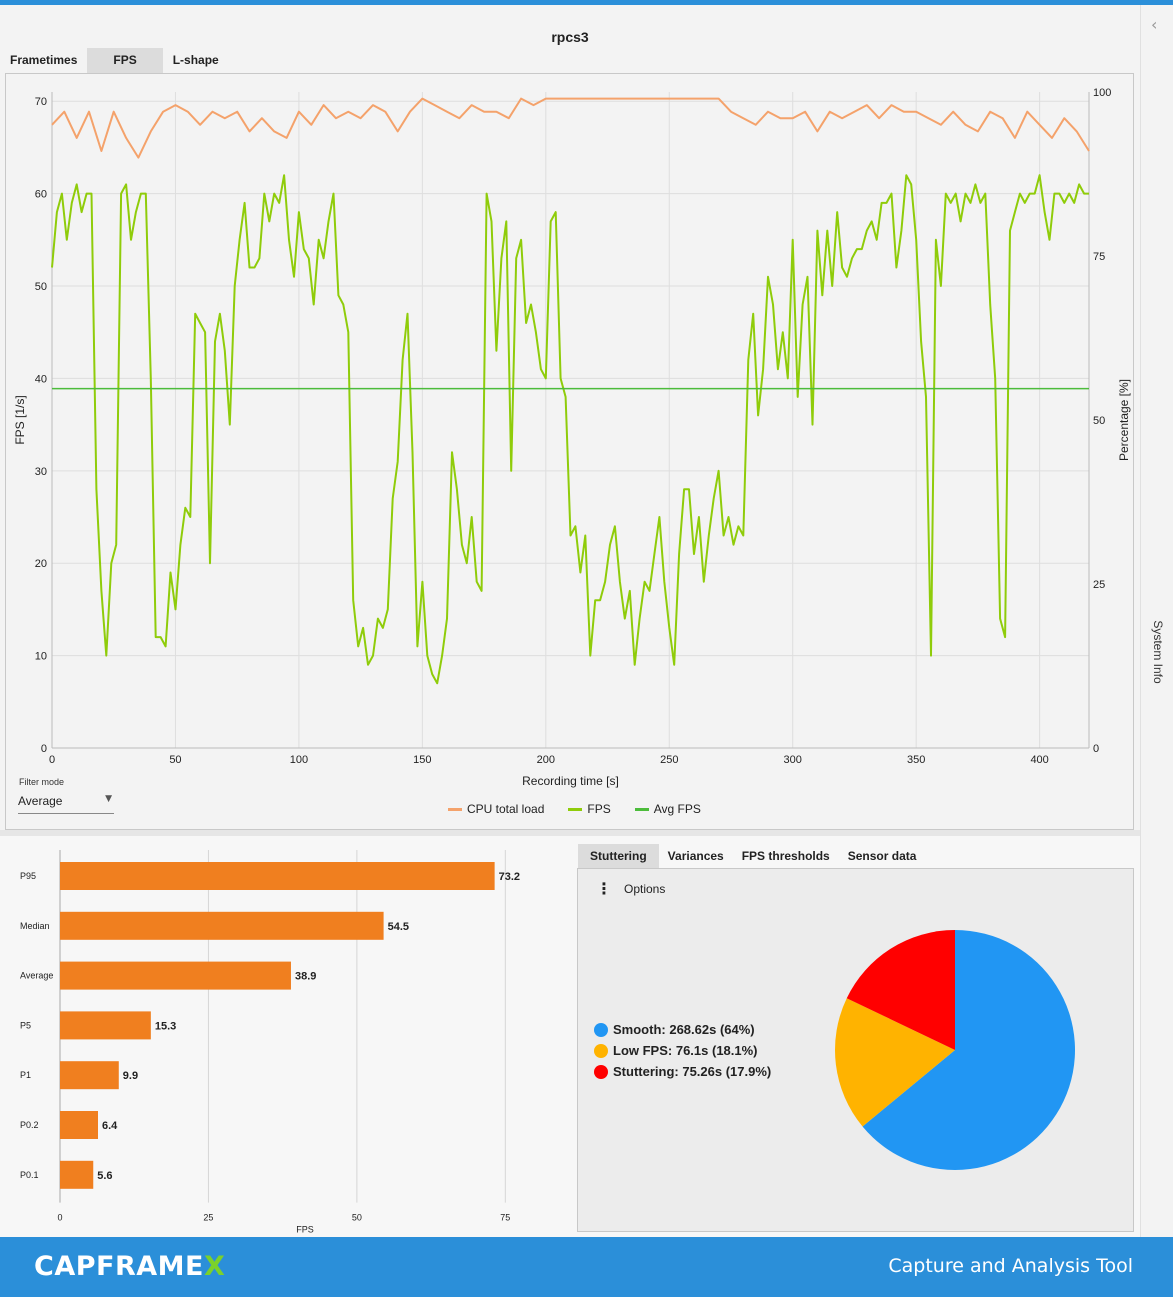  I want to click on filter-mode-select: Average ▼, so click(66, 803).